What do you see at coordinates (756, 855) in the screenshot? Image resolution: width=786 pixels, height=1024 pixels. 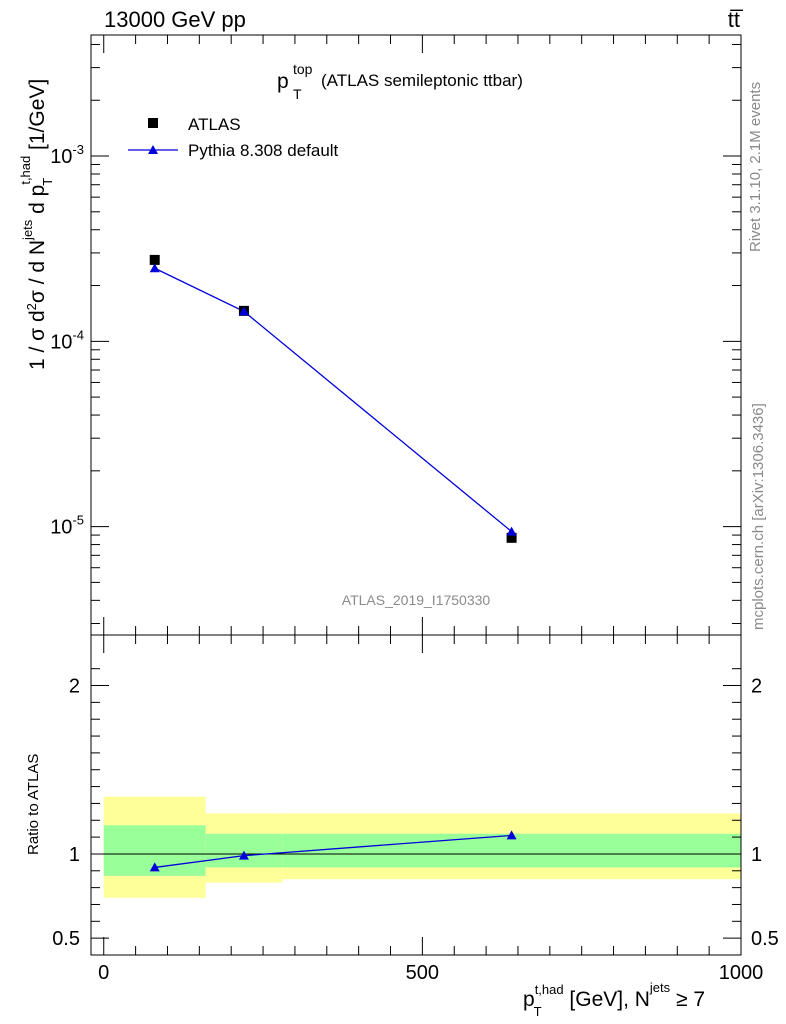 I see `ratio-tick-label-right: 1` at bounding box center [756, 855].